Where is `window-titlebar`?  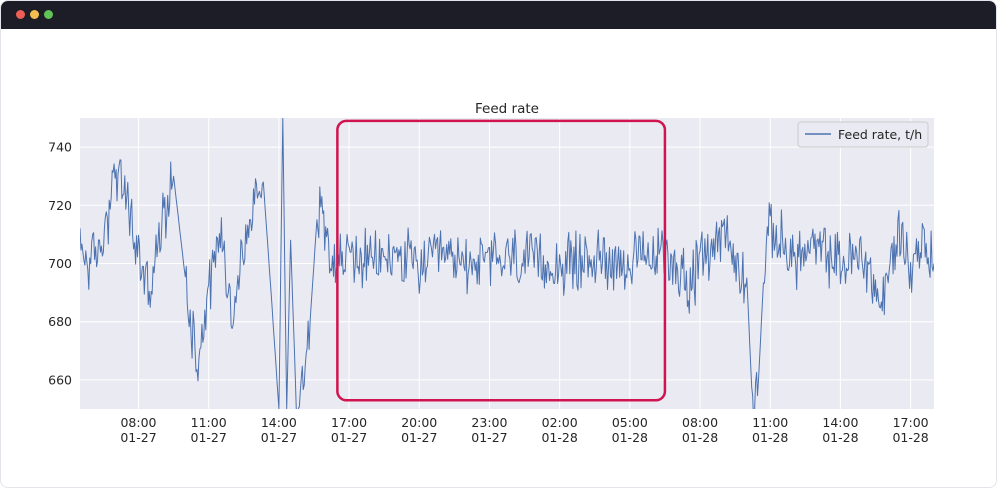 window-titlebar is located at coordinates (498, 15).